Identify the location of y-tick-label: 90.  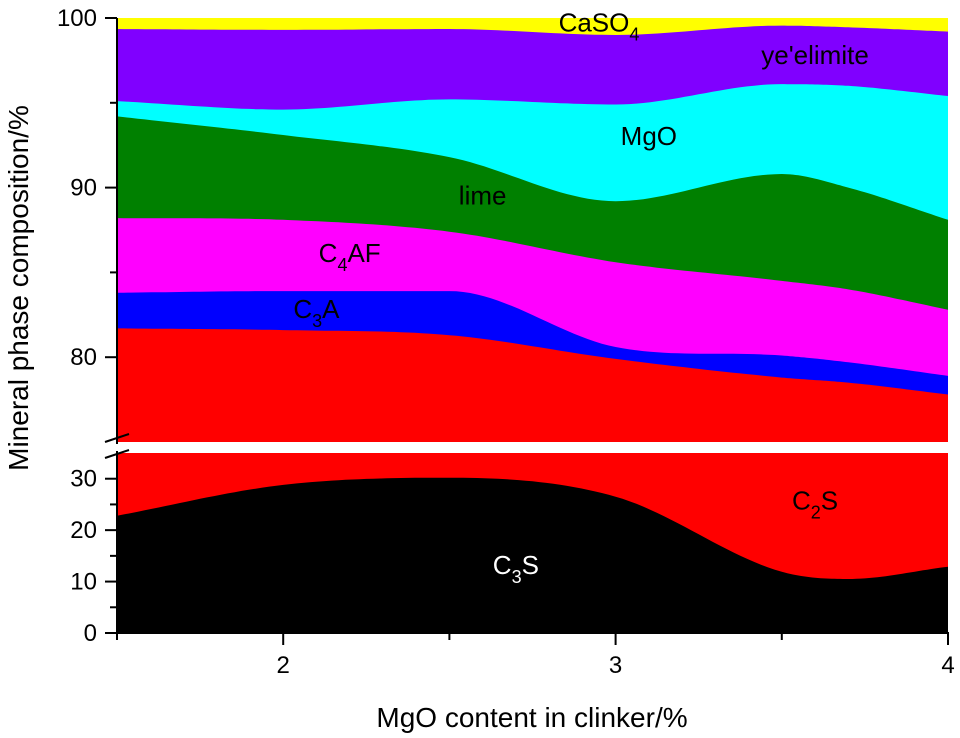
(83, 188).